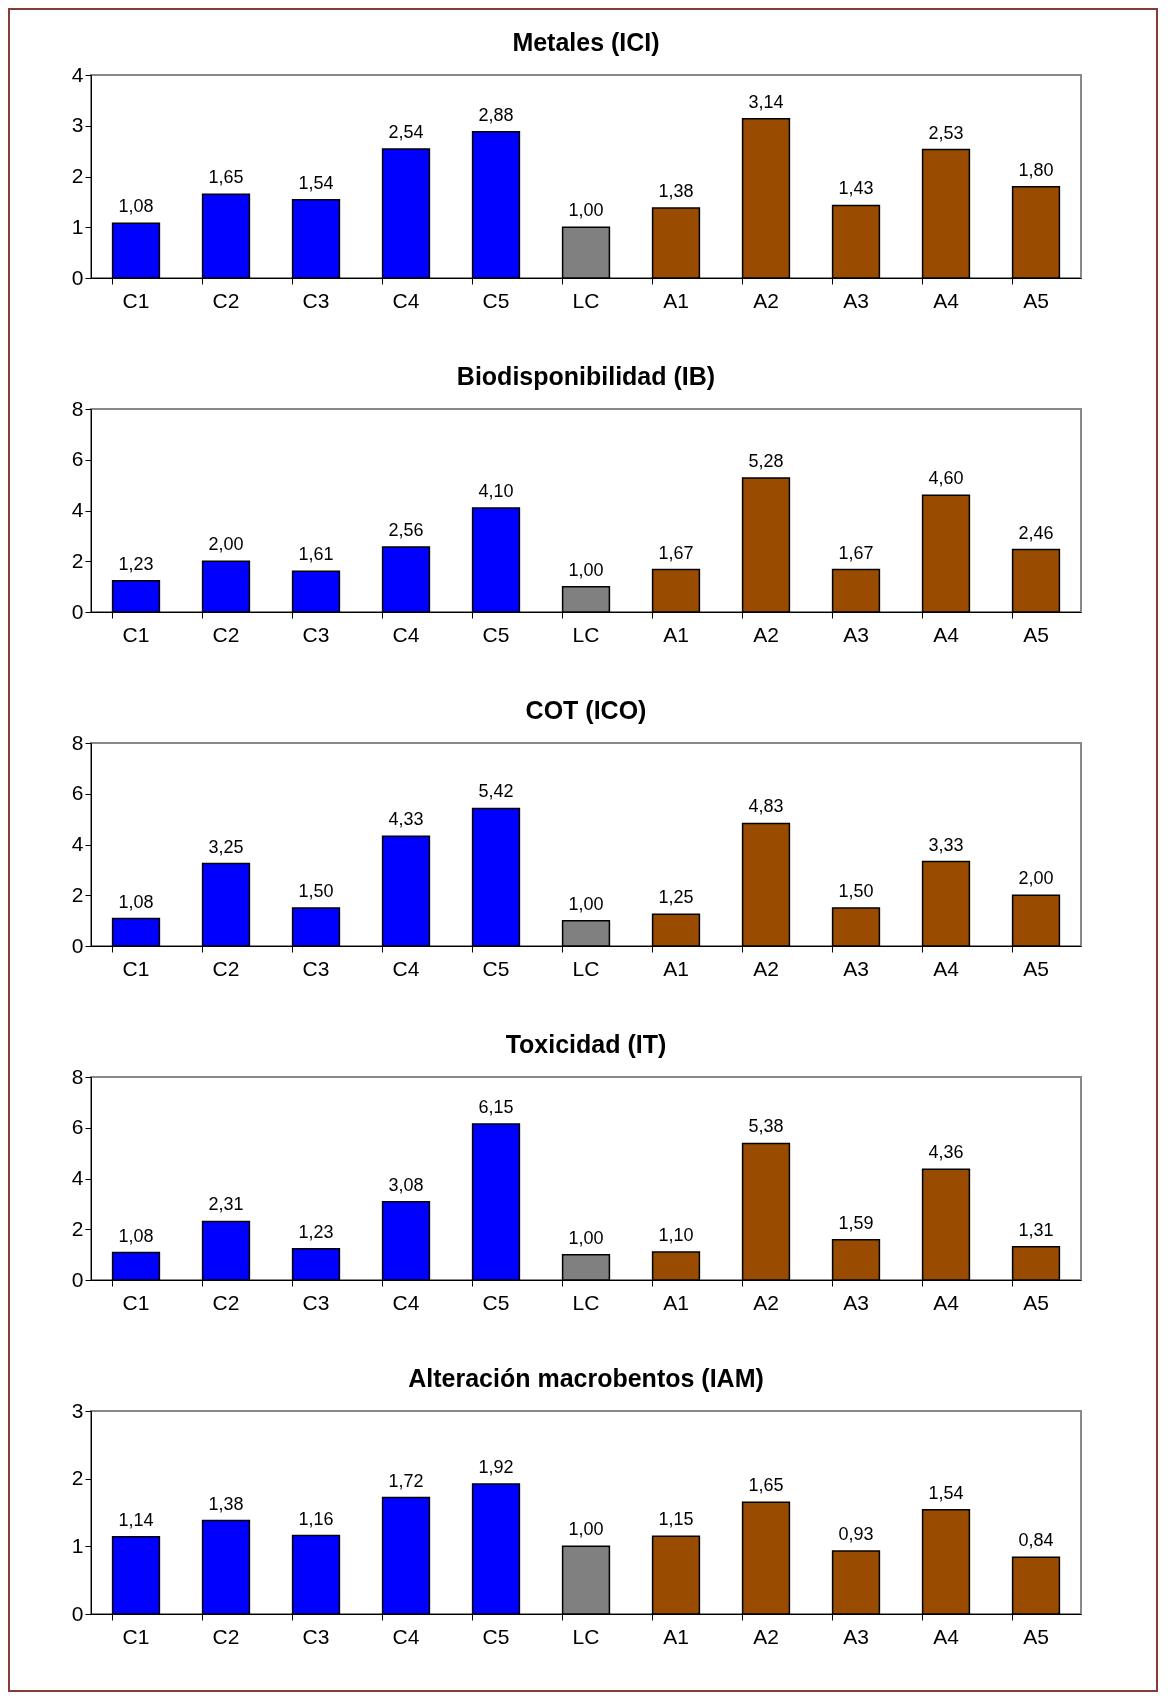 This screenshot has height=1704, width=1171. Describe the element at coordinates (316, 1518) in the screenshot. I see `data-label: 1,16` at that location.